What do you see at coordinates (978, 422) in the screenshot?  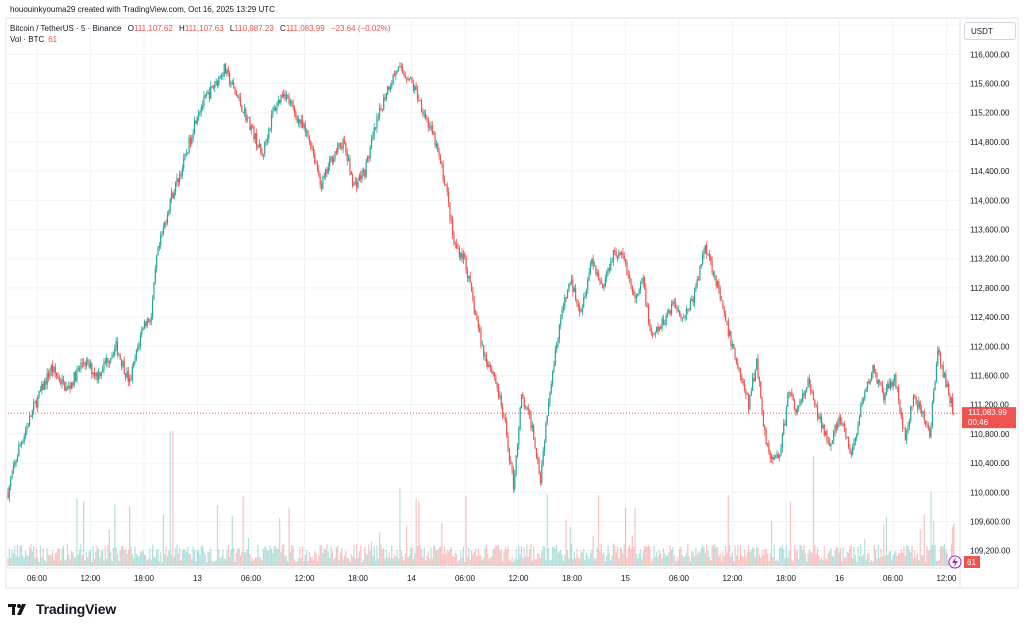 I see `price-tag-countdown: 00:46` at bounding box center [978, 422].